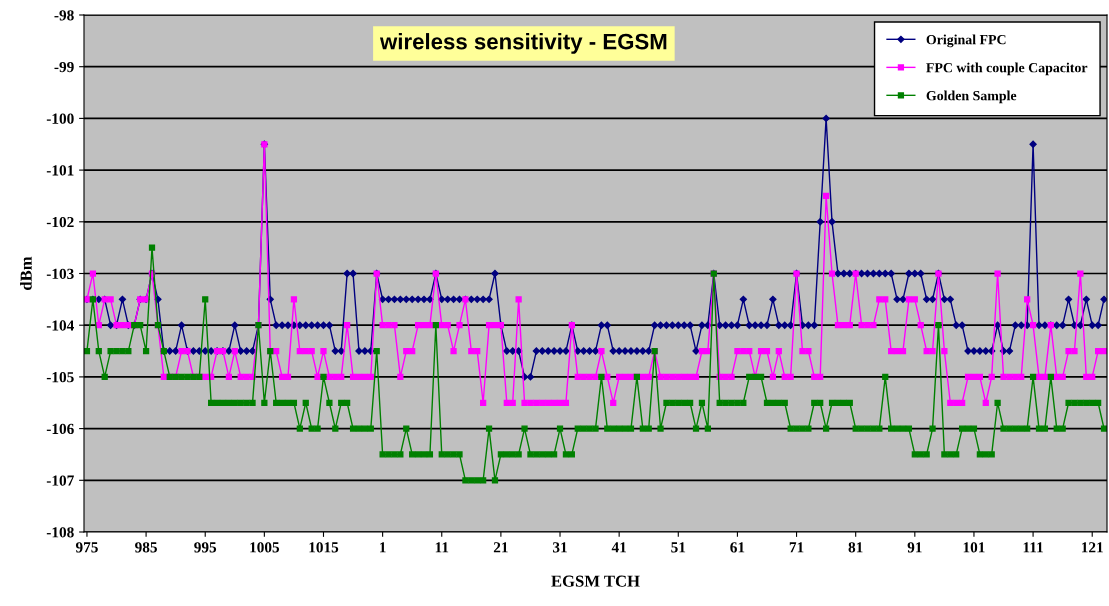 The width and height of the screenshot is (1109, 606). I want to click on y-tick-label: -108, so click(60, 532).